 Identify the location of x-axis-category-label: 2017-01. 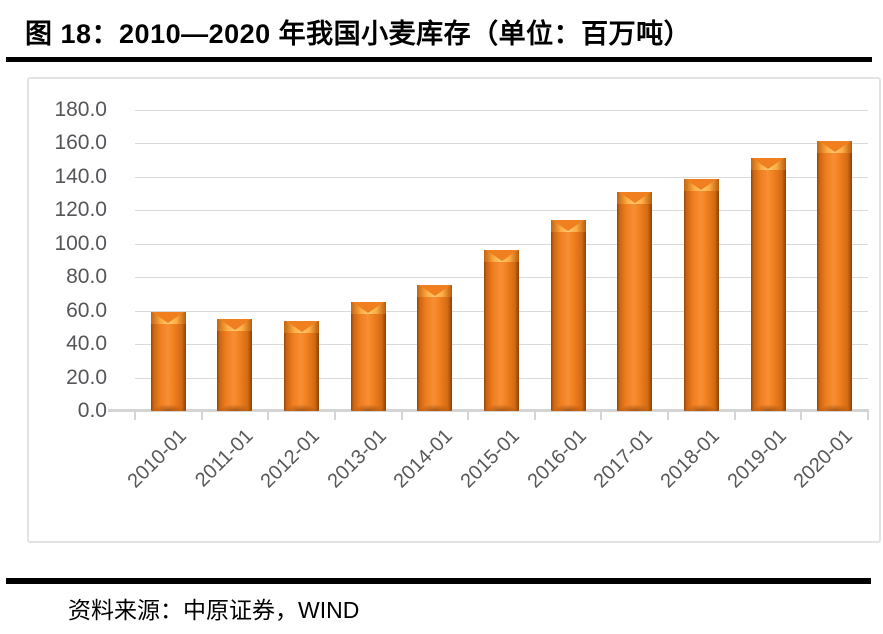
(623, 459).